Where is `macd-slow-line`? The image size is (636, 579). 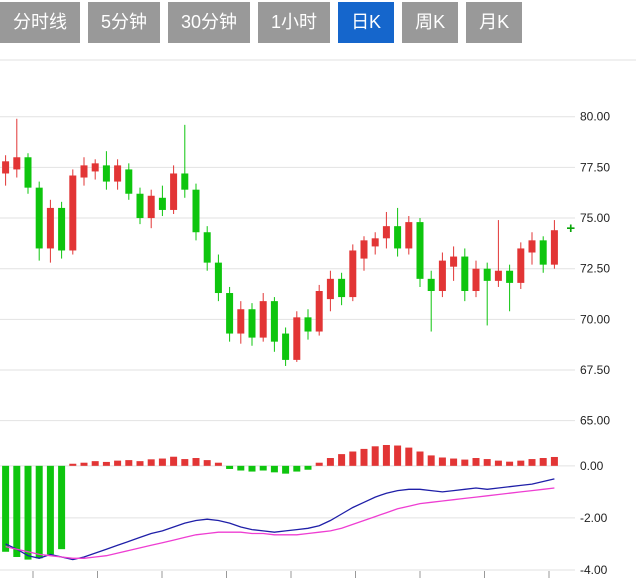
macd-slow-line is located at coordinates (280, 523).